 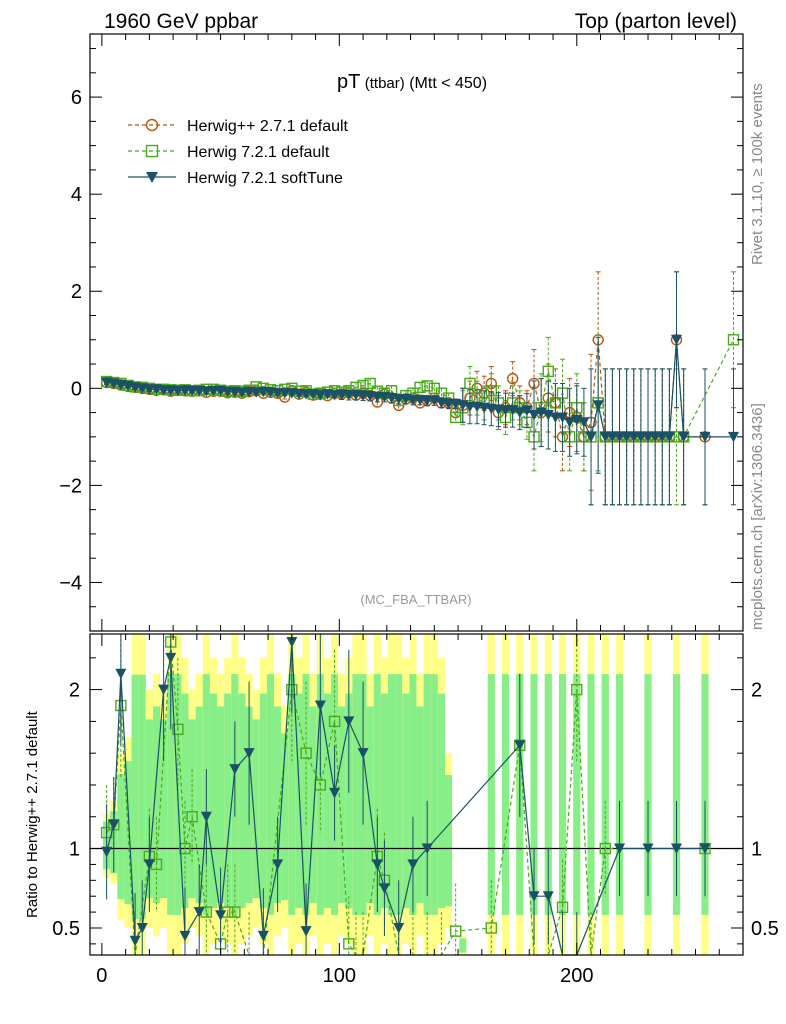 I want to click on x-tick-label: 200, so click(x=576, y=976).